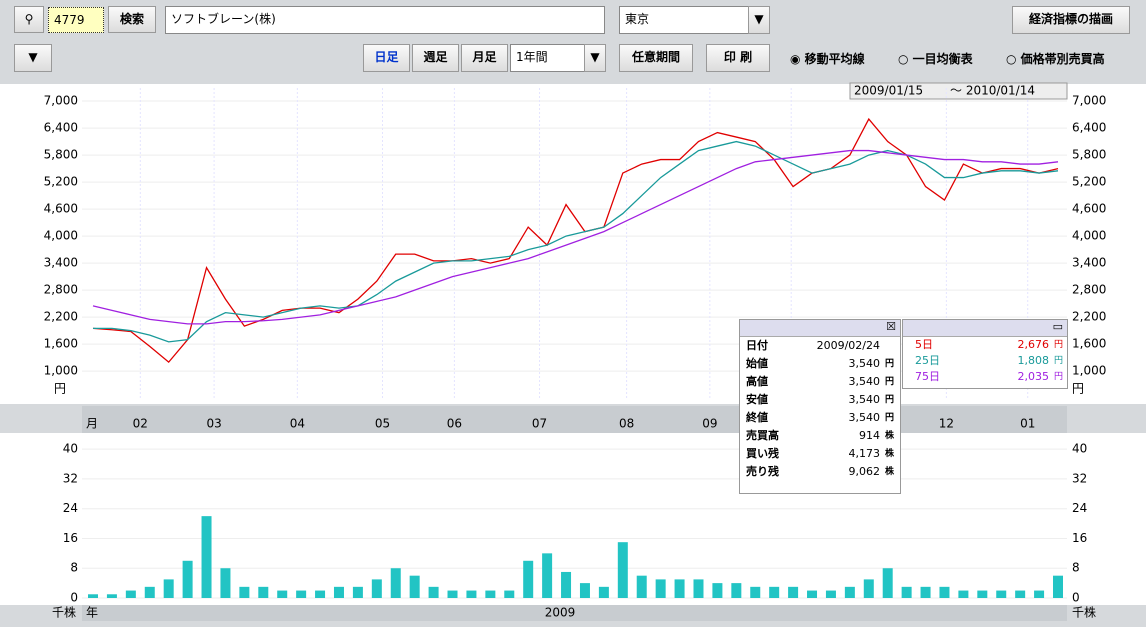 Image resolution: width=1146 pixels, height=627 pixels. I want to click on x-tick-label: 08, so click(626, 424).